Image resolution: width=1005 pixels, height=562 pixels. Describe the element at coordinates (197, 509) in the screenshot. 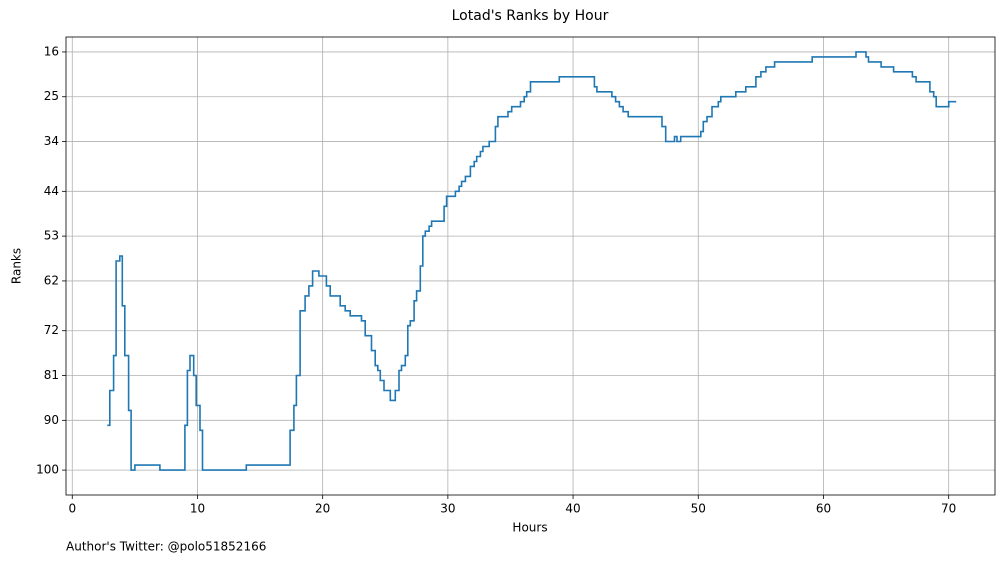

I see `x-tick-label: 10` at that location.